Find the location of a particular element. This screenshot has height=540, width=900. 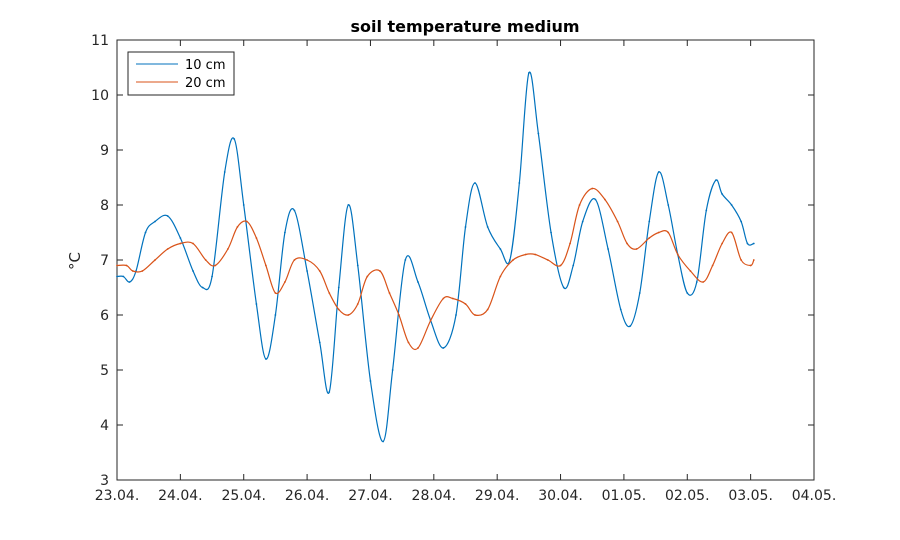

x-tick-label: 29.04. is located at coordinates (497, 496).